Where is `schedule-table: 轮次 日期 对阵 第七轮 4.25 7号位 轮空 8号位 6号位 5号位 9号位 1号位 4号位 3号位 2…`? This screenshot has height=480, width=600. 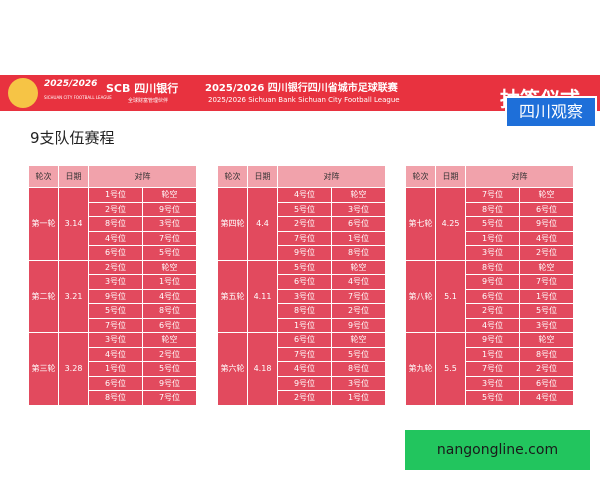
schedule-table: 轮次 日期 对阵 第七轮 4.25 7号位 轮空 8号位 6号位 5号位 9号位 1号位 4号位 3号位 2… is located at coordinates (489, 285).